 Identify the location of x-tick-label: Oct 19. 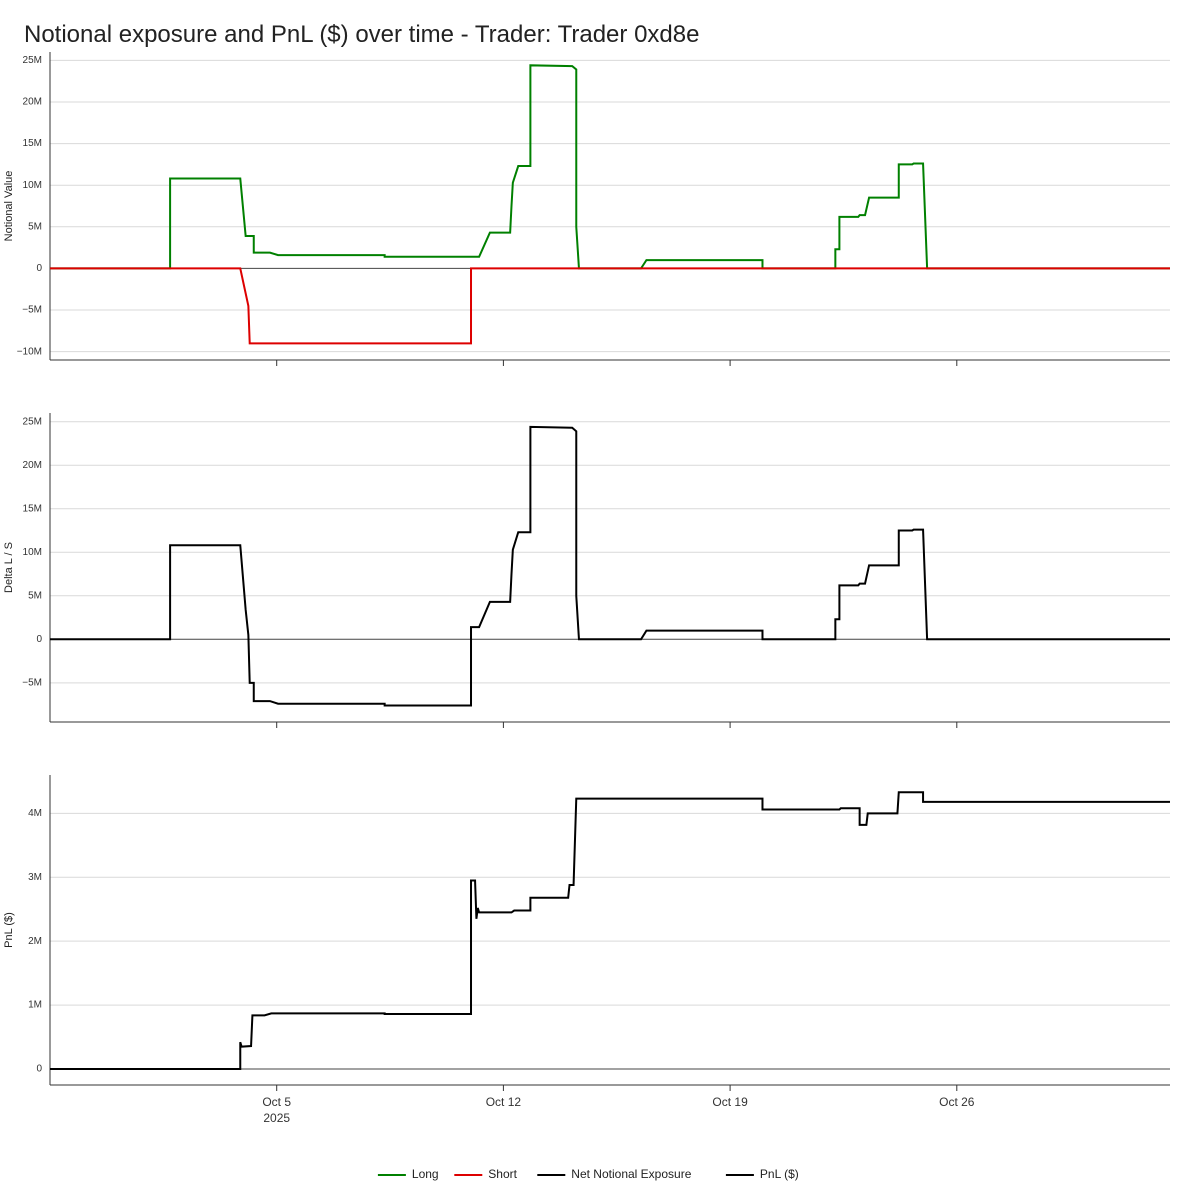
(730, 1102).